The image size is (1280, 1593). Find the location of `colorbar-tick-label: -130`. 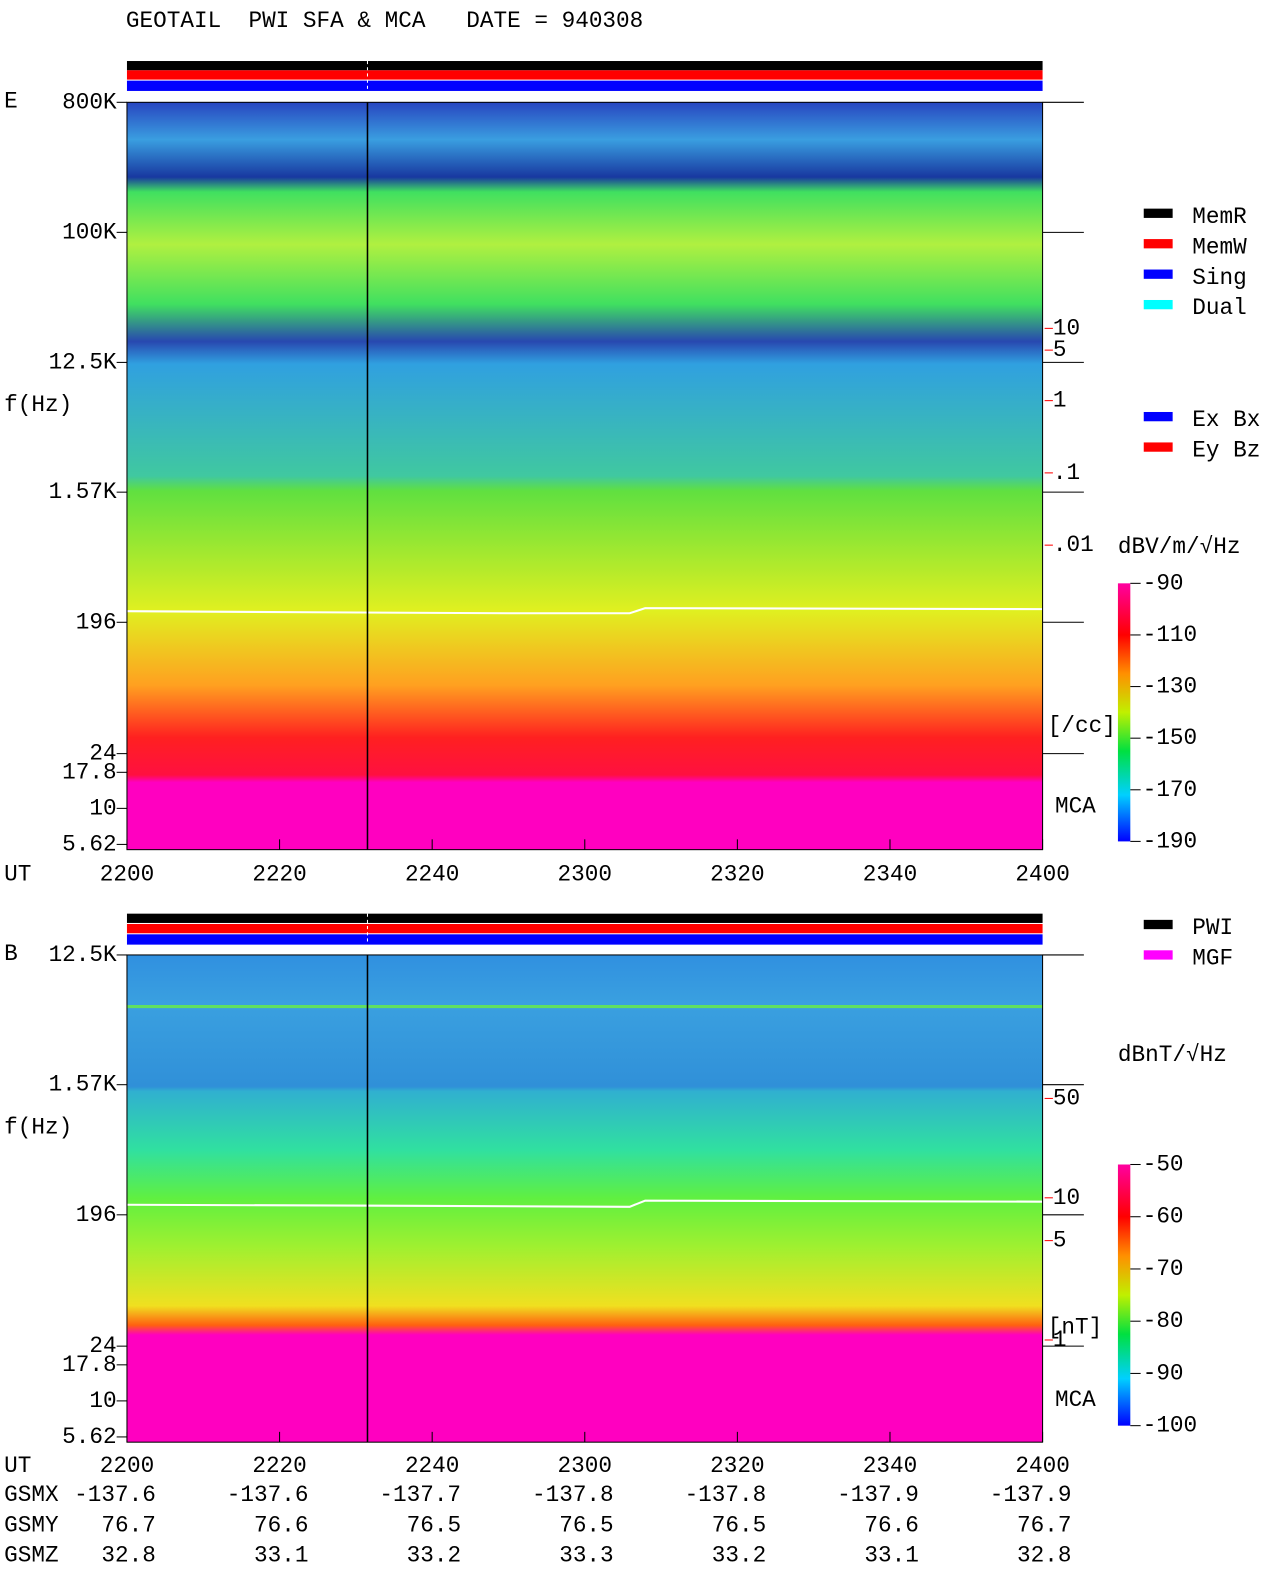

colorbar-tick-label: -130 is located at coordinates (1170, 687).